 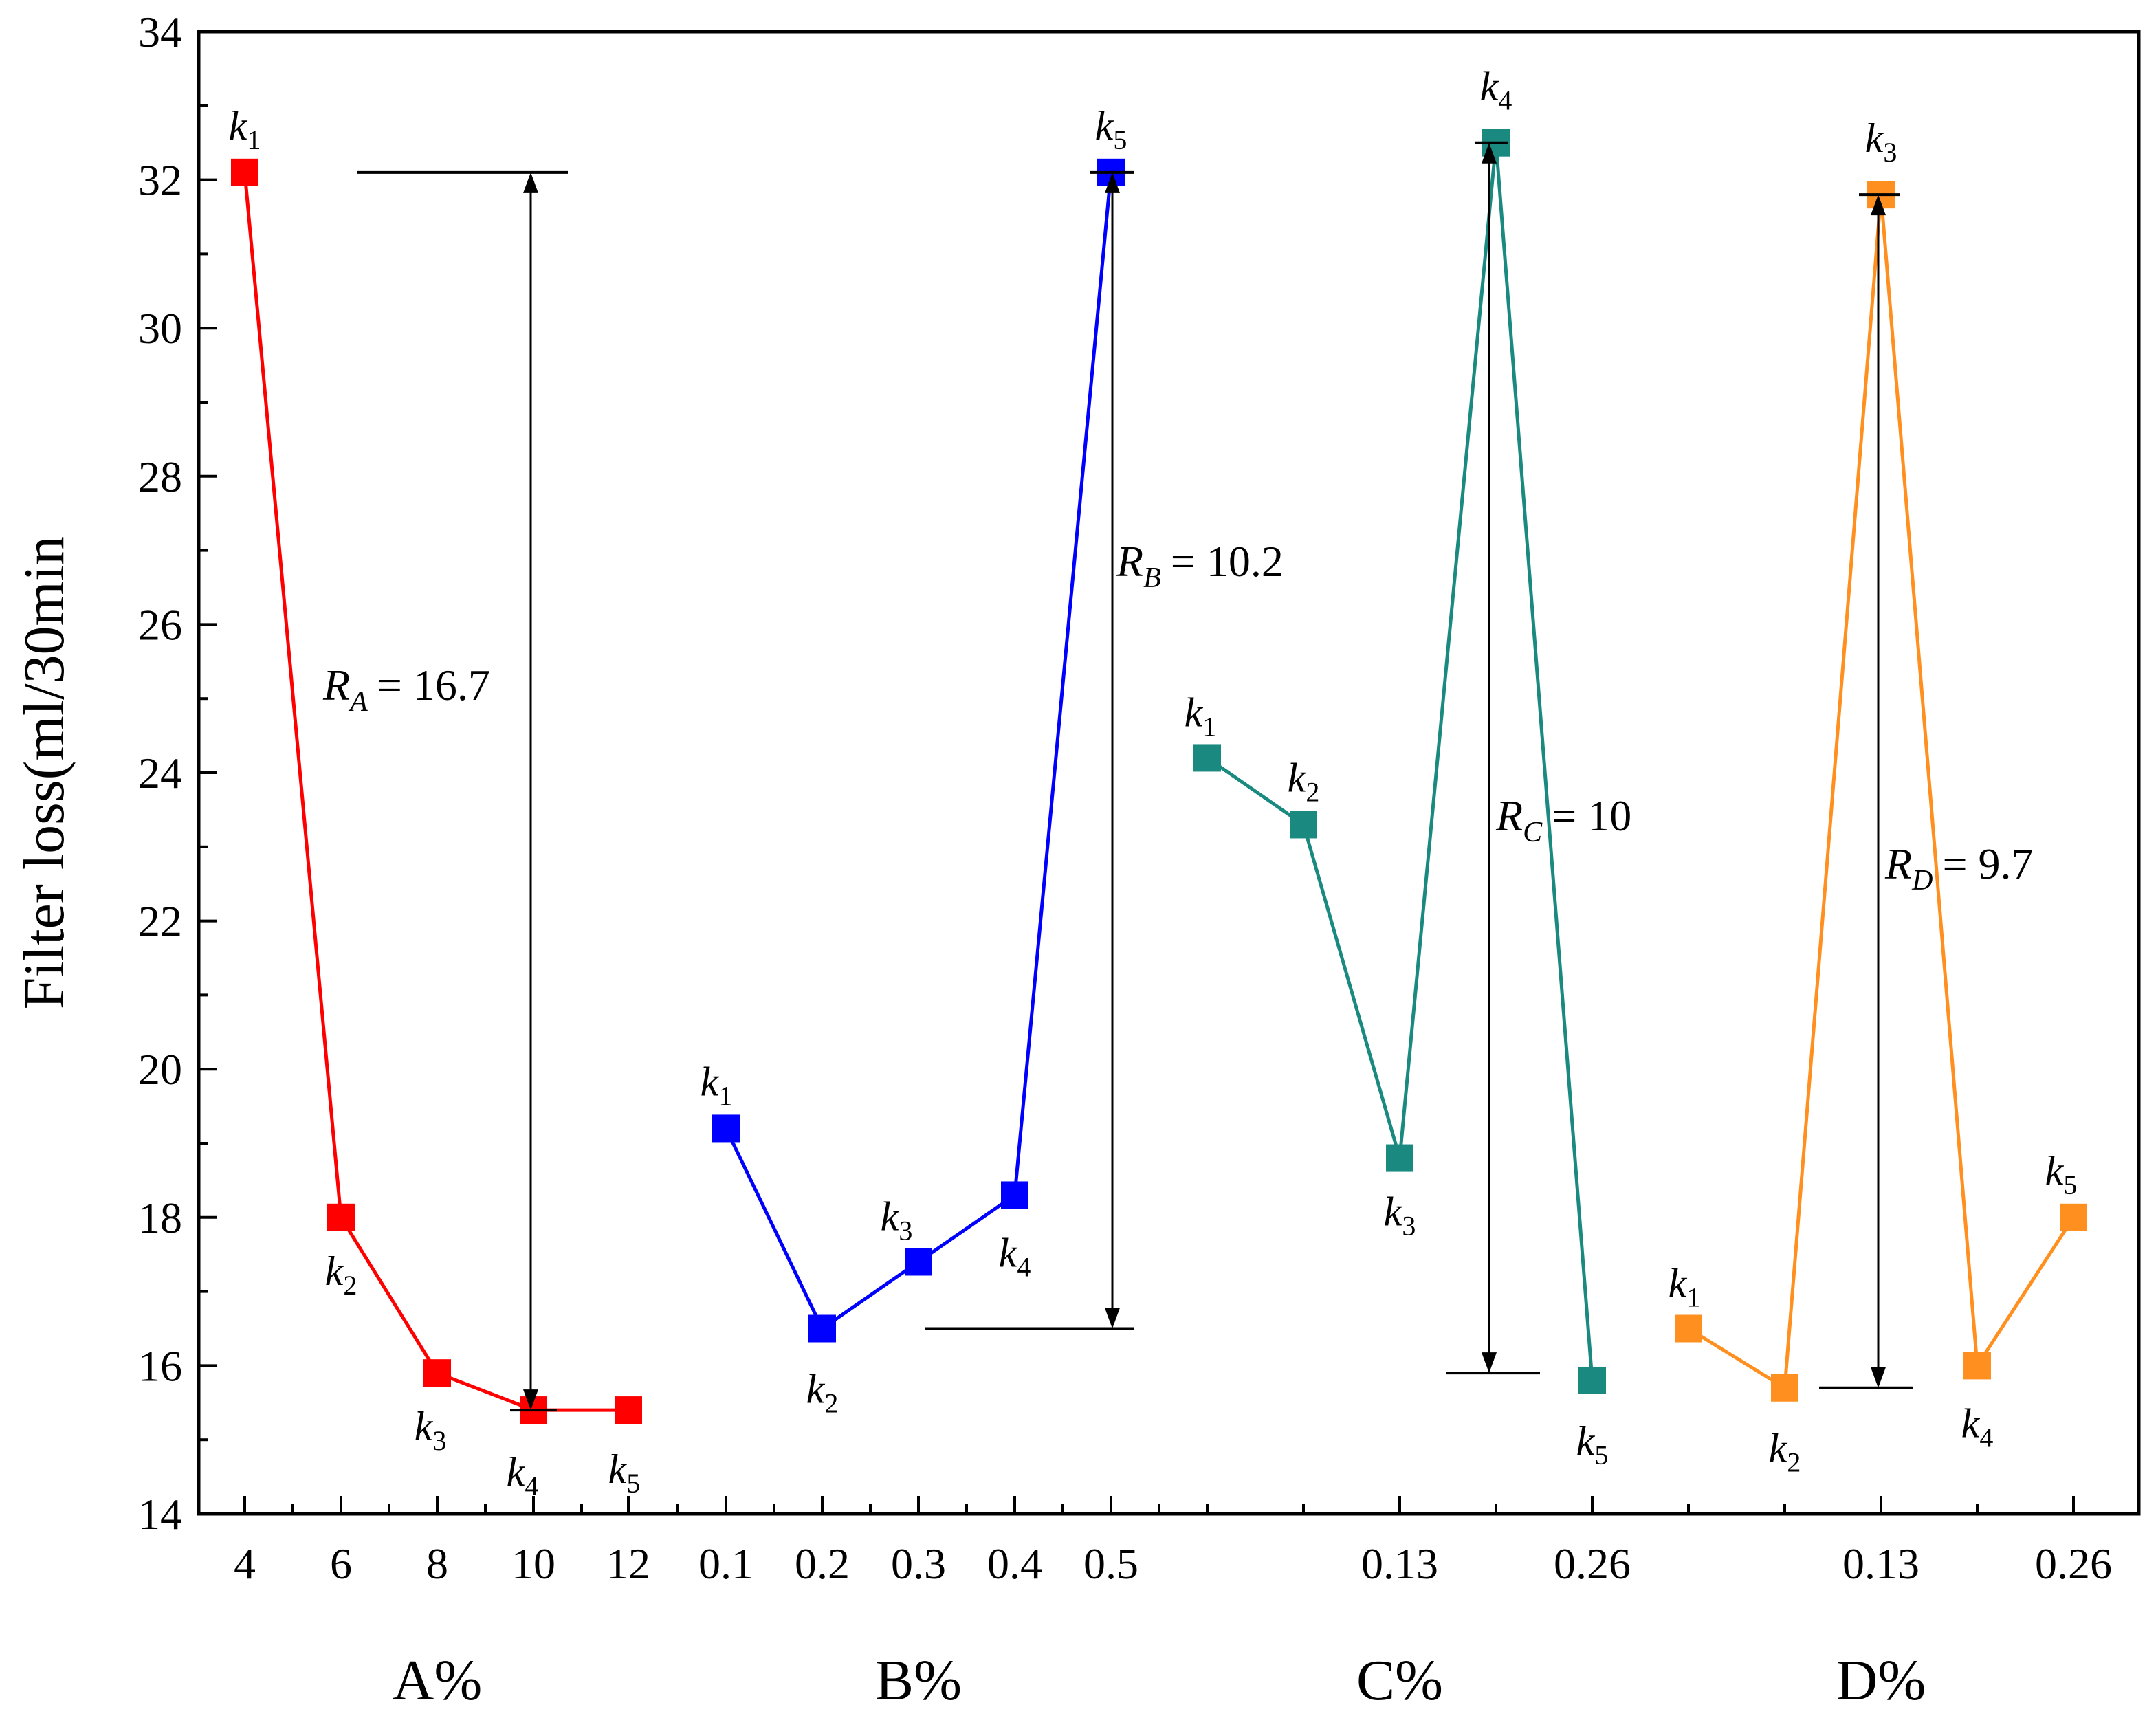 I want to click on point-label-b-k4: k4, so click(x=1015, y=1256).